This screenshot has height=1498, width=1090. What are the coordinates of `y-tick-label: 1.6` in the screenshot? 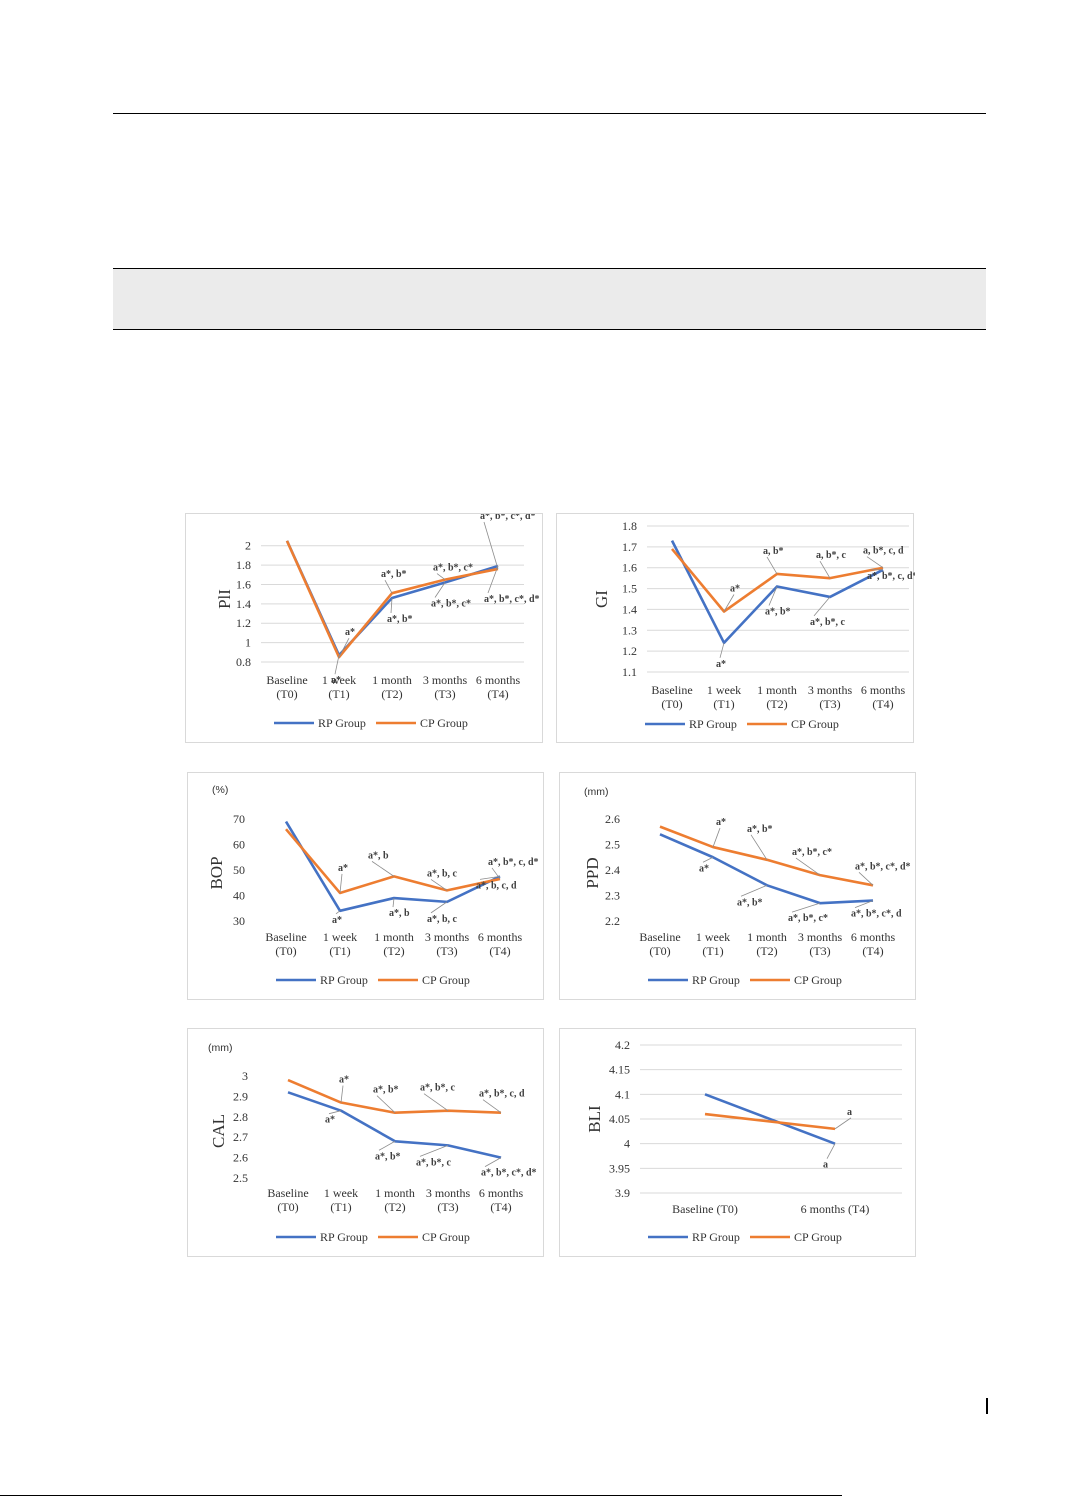 It's located at (629, 568).